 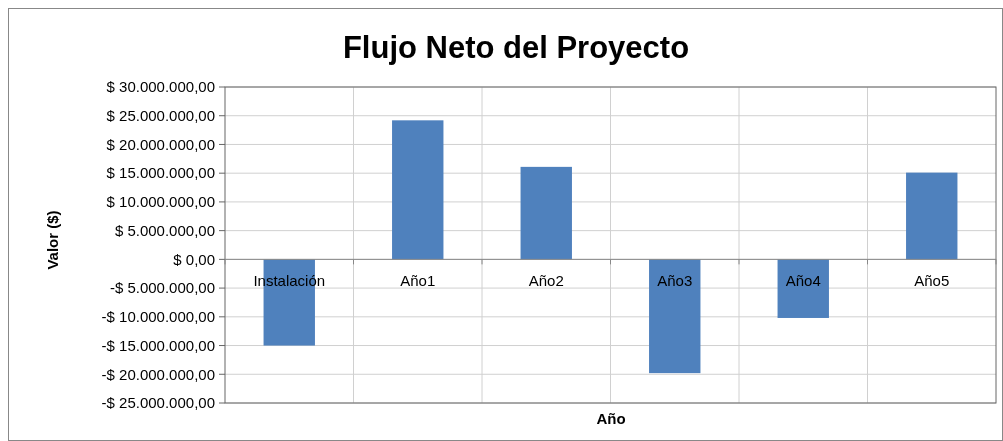 I want to click on y-tick-label: $ 20.000.000,00, so click(x=160, y=144).